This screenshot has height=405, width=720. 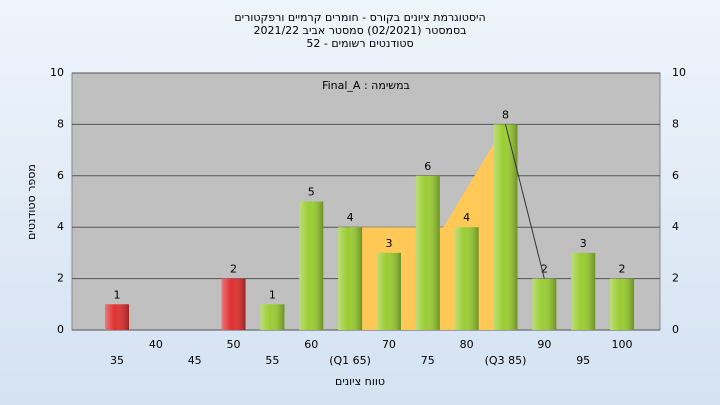 What do you see at coordinates (117, 360) in the screenshot?
I see `x-tick-label: 35` at bounding box center [117, 360].